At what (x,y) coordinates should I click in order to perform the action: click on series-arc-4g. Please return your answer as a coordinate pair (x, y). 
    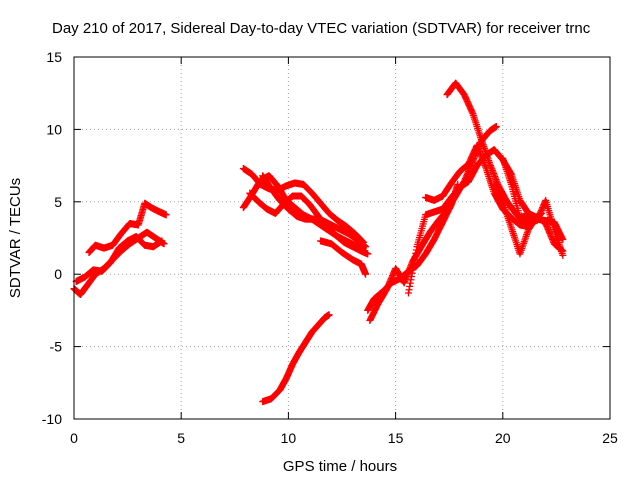
    Looking at the image, I should click on (528, 219).